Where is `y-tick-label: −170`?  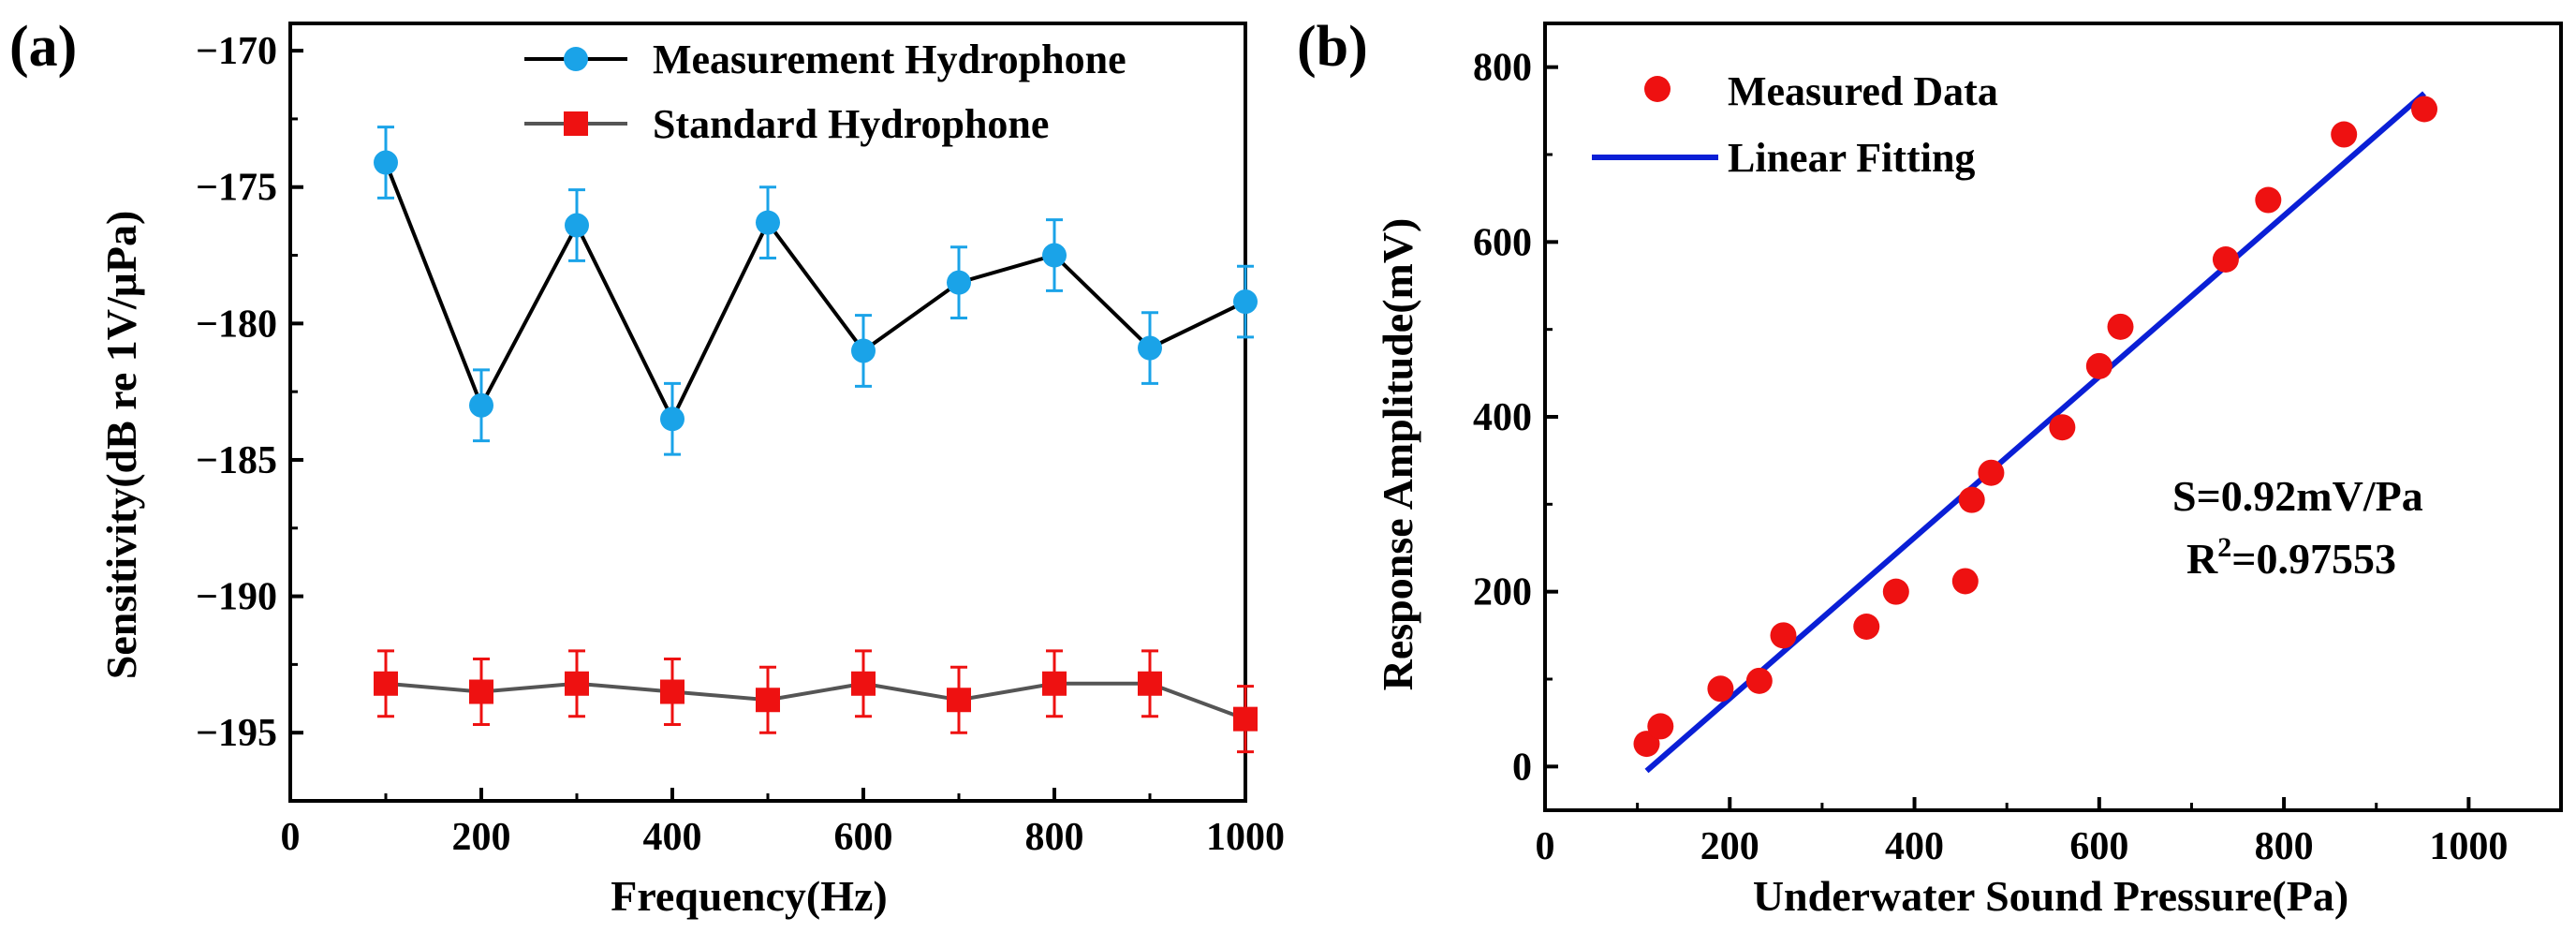
y-tick-label: −170 is located at coordinates (236, 51).